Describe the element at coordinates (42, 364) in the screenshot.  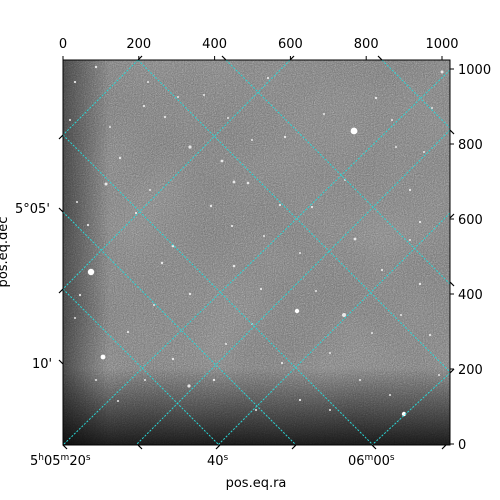
I see `dec-tick-label: 10'` at that location.